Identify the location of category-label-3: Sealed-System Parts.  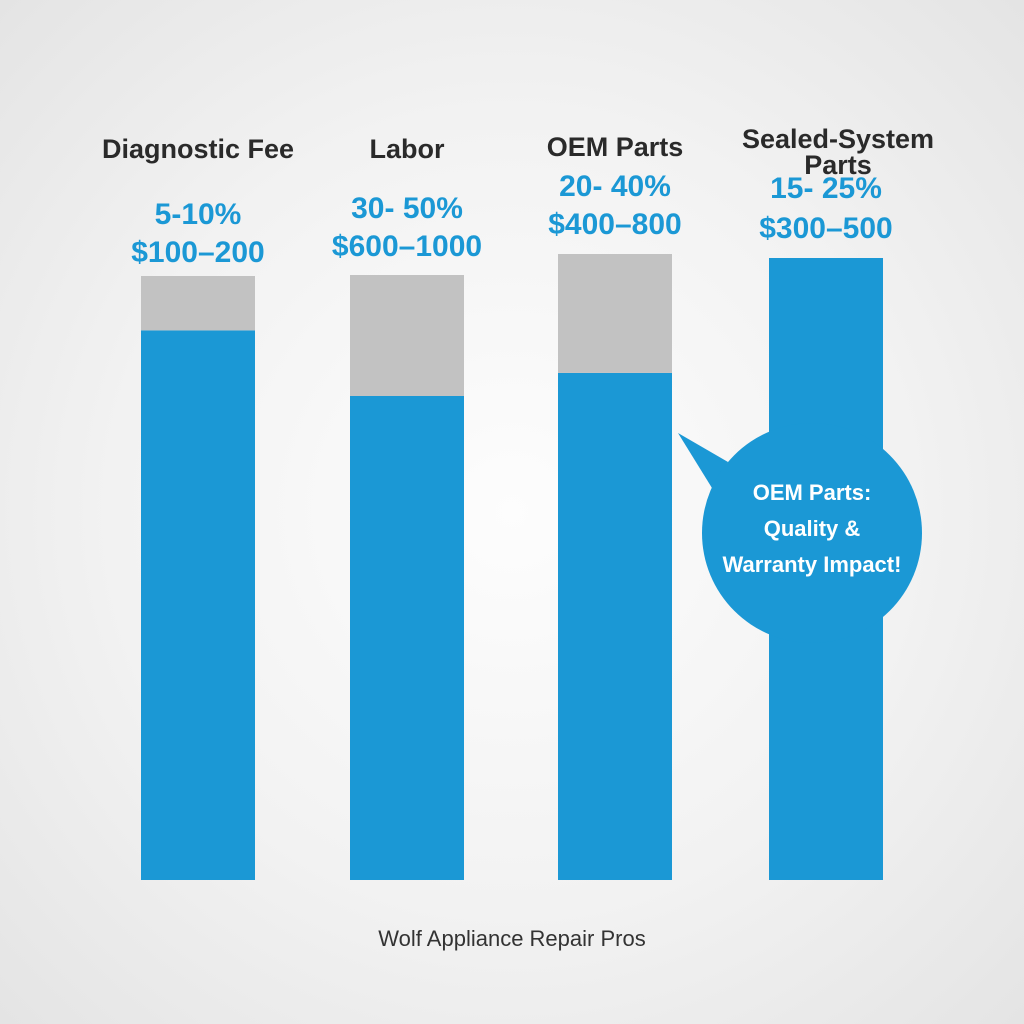
(838, 152).